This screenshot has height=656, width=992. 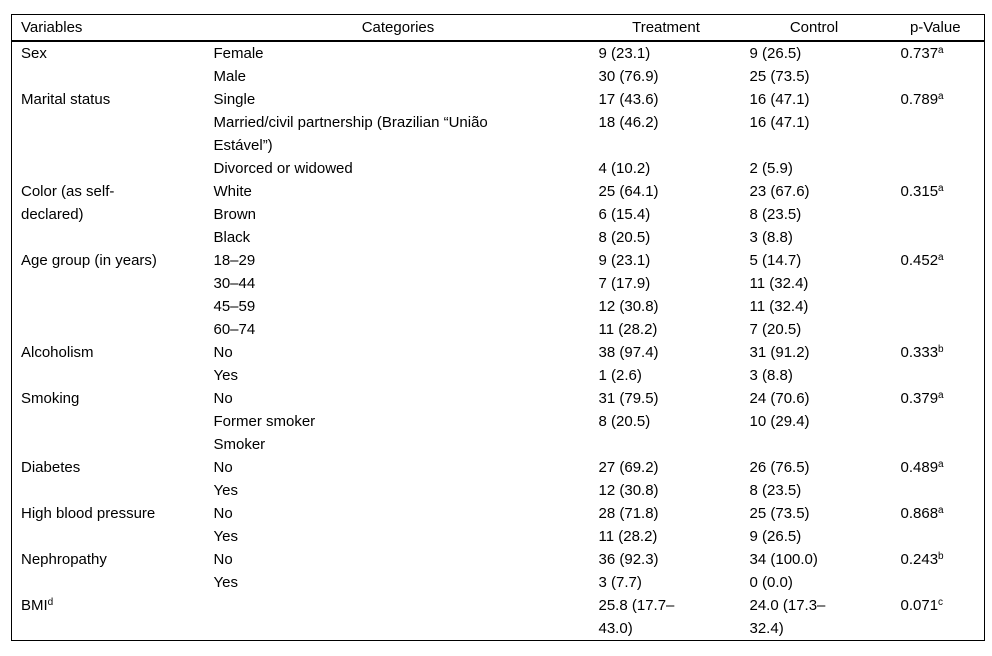 I want to click on cell-text: 0.452, so click(x=919, y=260).